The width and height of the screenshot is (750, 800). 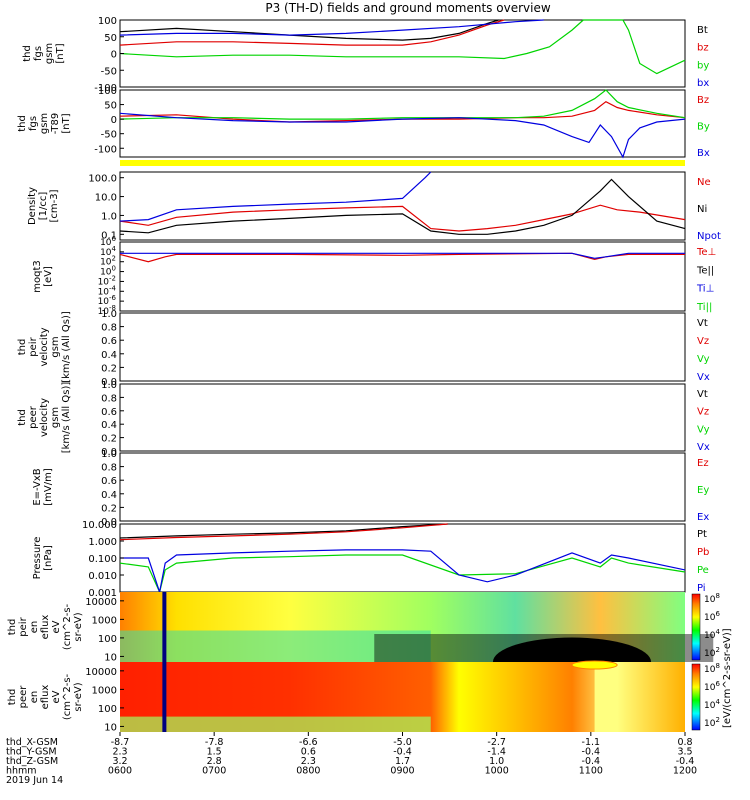 What do you see at coordinates (283, 531) in the screenshot?
I see `series-Pt` at bounding box center [283, 531].